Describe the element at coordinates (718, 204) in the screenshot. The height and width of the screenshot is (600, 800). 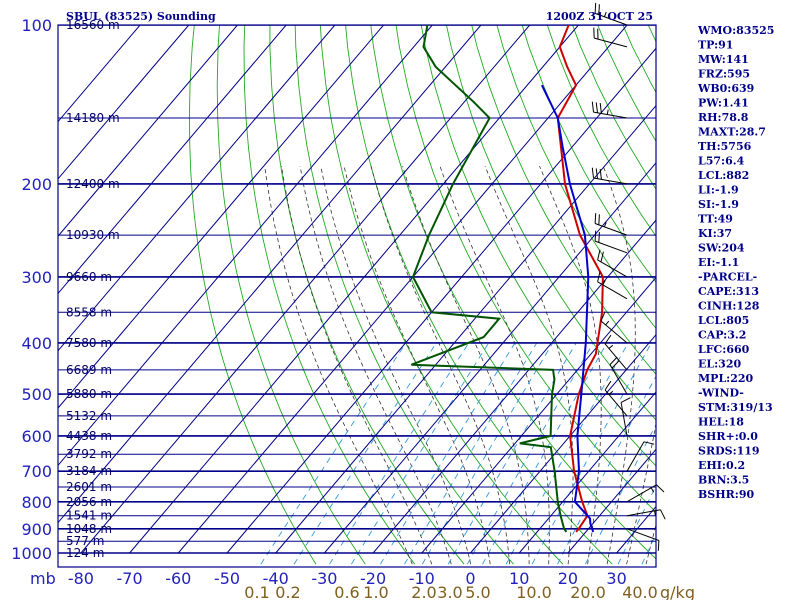
I see `stat-line: SI:-1.9` at that location.